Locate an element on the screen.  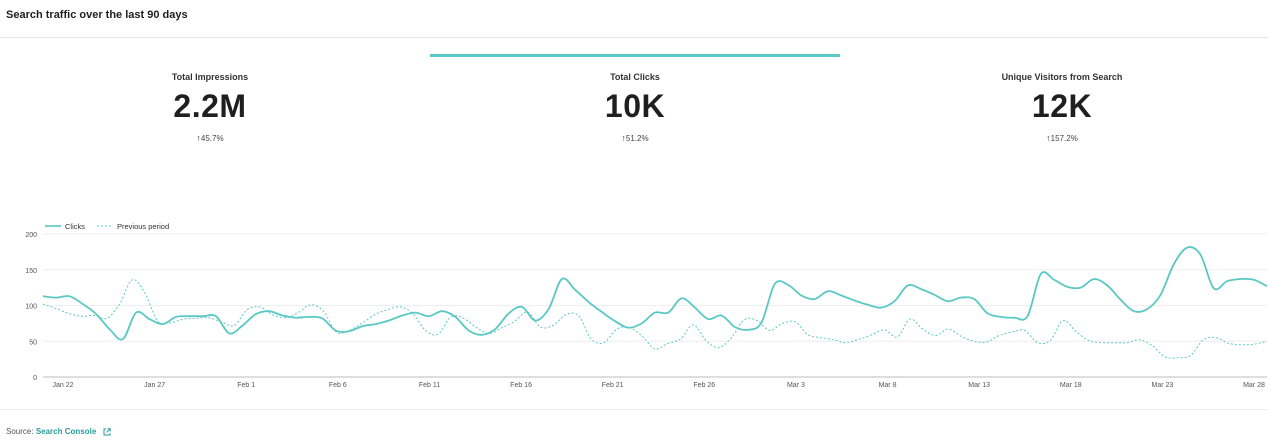
source-label: Source: is located at coordinates (20, 431).